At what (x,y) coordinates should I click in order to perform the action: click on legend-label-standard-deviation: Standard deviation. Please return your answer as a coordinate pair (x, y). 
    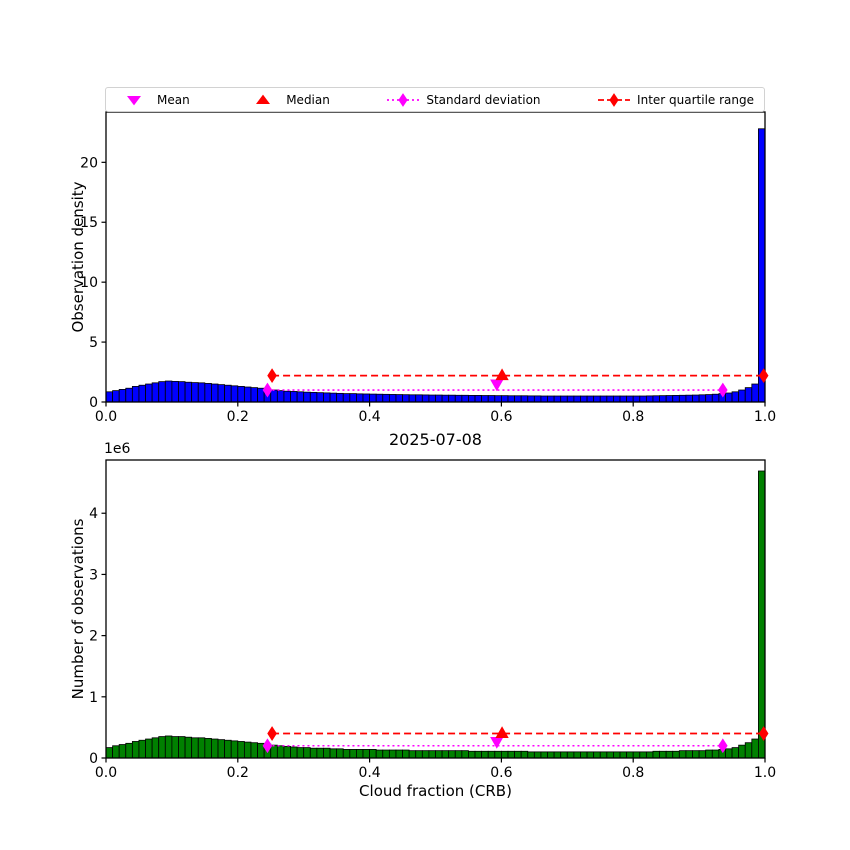
    Looking at the image, I should click on (483, 99).